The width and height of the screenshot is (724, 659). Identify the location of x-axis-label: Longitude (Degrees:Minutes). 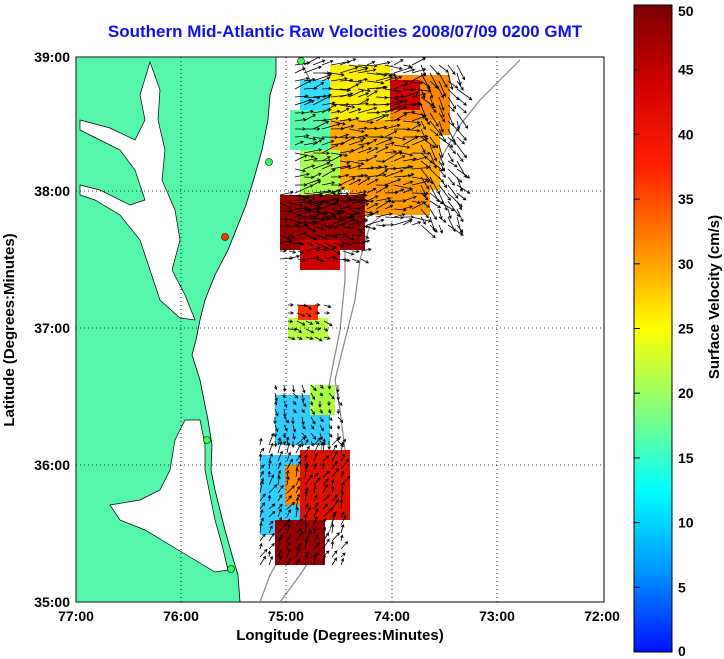
(340, 635).